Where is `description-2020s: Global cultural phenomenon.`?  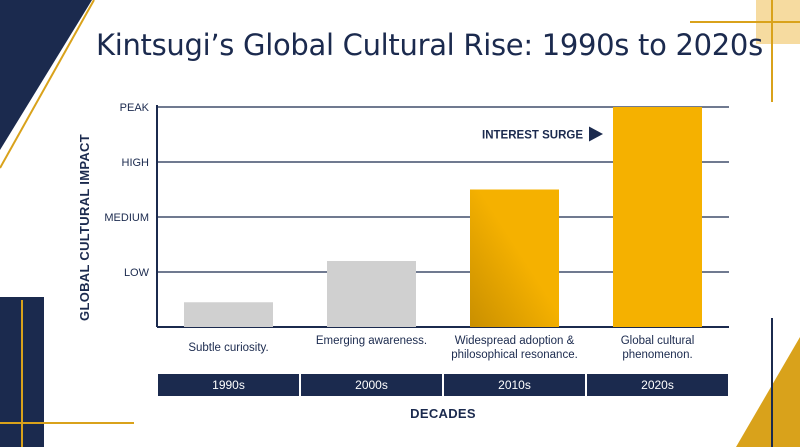 description-2020s: Global cultural phenomenon. is located at coordinates (657, 348).